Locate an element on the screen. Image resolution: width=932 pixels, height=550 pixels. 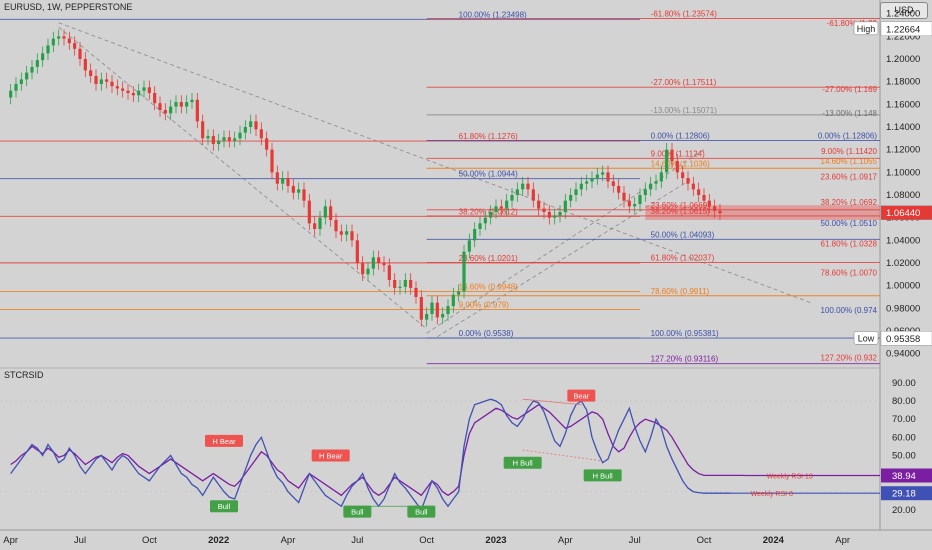
fib-level-label: -27.00% (1.17511) is located at coordinates (684, 82).